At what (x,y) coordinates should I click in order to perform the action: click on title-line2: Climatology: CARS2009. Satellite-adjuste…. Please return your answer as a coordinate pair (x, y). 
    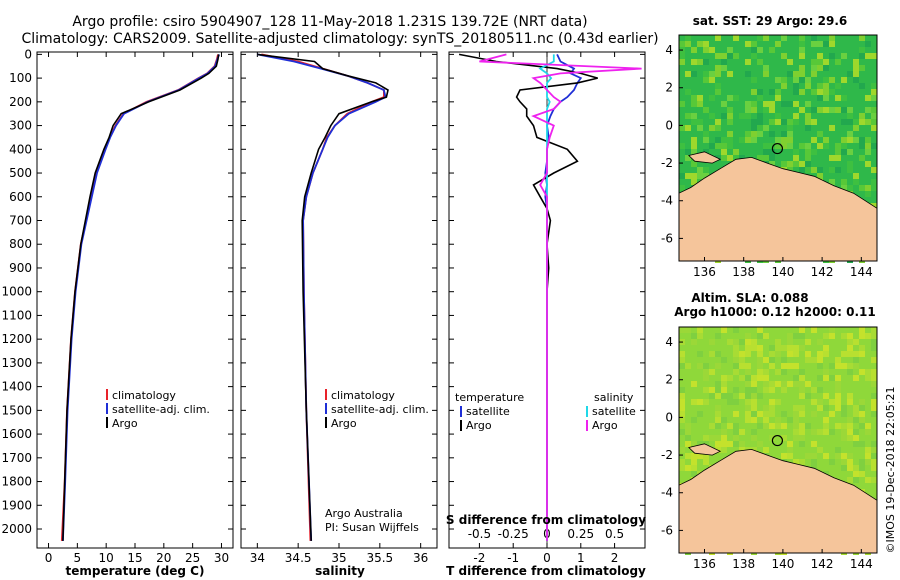
    Looking at the image, I should click on (339, 39).